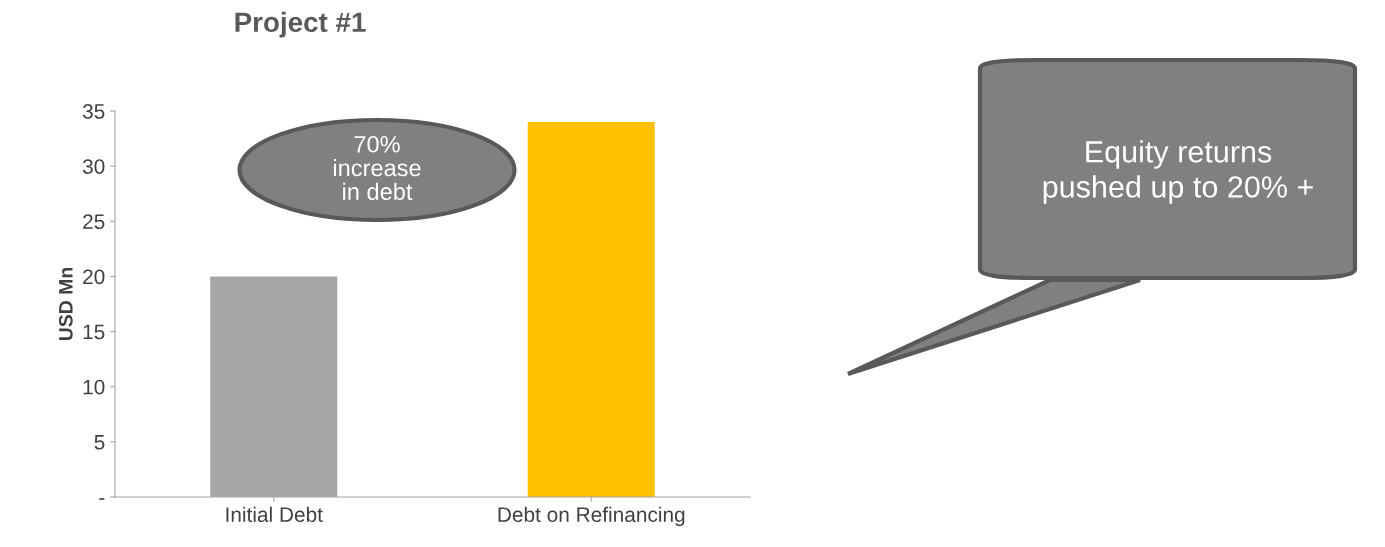 The image size is (1385, 547). What do you see at coordinates (94, 387) in the screenshot?
I see `y-tick-label: 10` at bounding box center [94, 387].